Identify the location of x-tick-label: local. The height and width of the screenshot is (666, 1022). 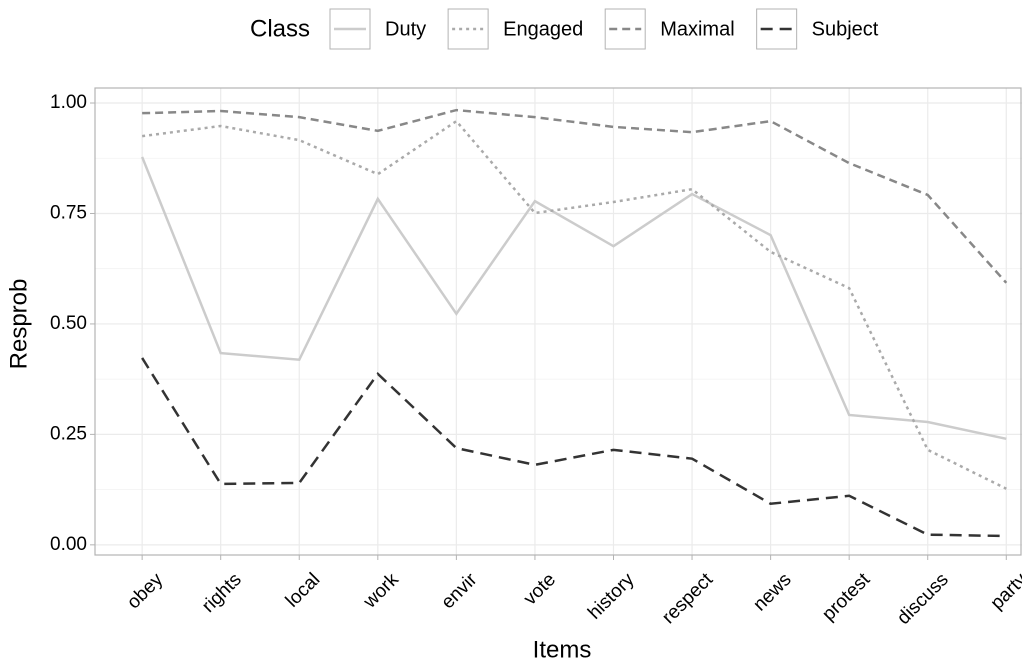
(303, 590).